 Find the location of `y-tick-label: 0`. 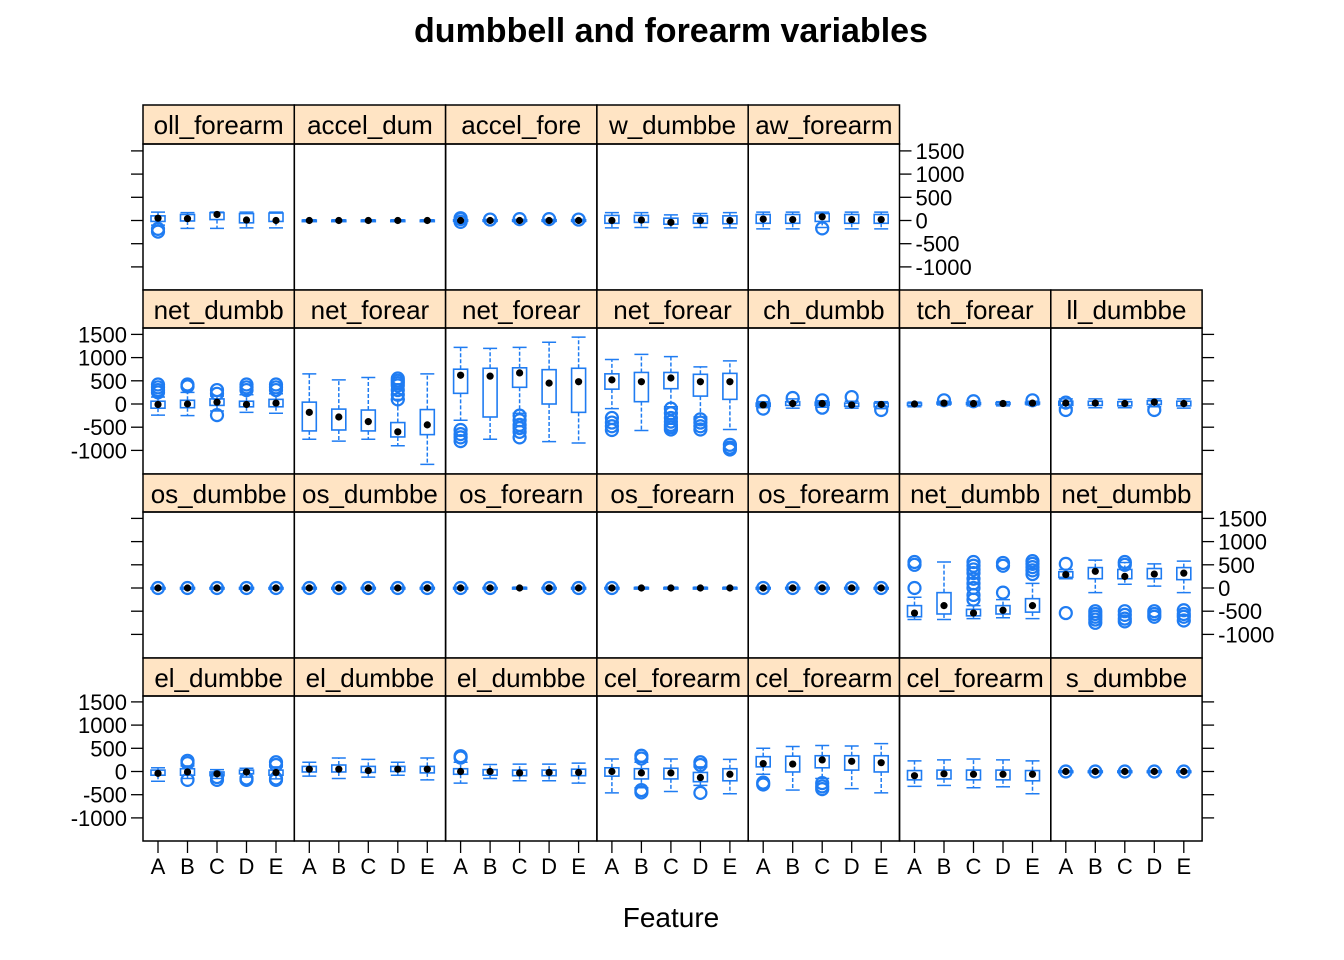

y-tick-label: 0 is located at coordinates (1224, 588).